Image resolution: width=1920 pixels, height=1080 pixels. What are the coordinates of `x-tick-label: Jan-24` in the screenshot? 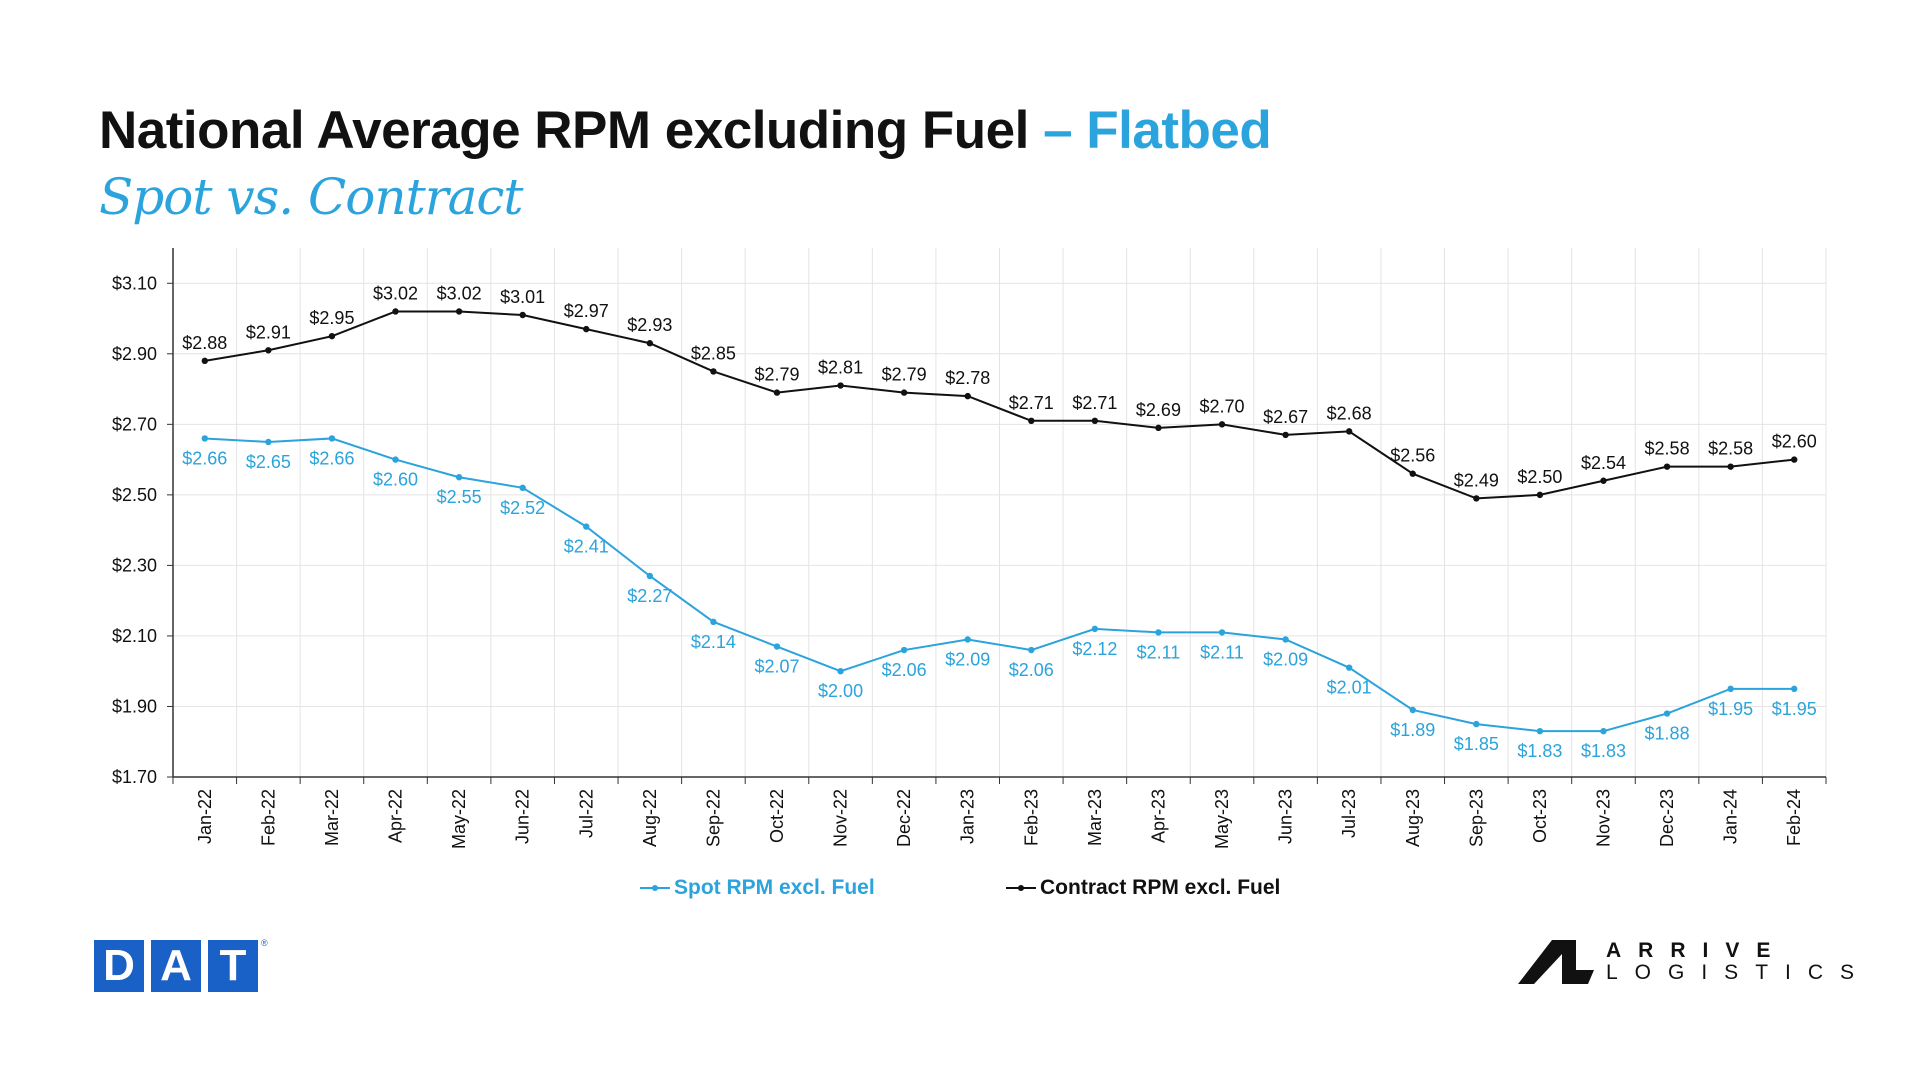 It's located at (1731, 816).